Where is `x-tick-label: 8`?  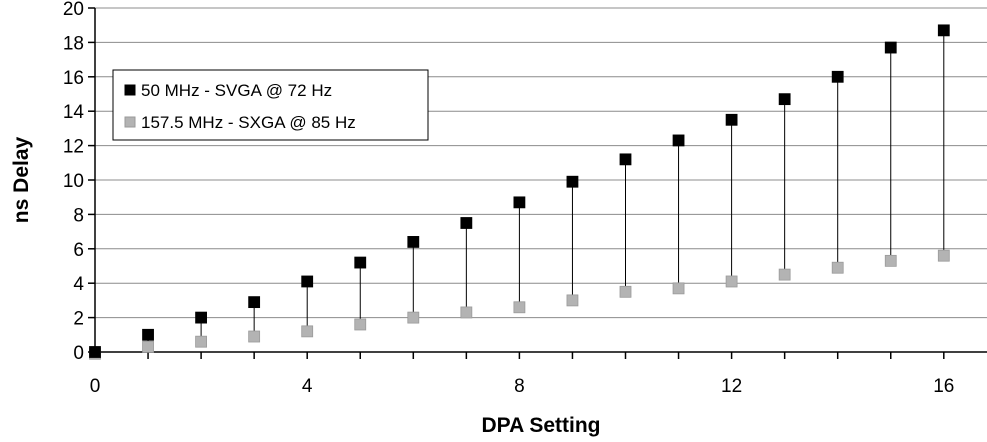
x-tick-label: 8 is located at coordinates (519, 386).